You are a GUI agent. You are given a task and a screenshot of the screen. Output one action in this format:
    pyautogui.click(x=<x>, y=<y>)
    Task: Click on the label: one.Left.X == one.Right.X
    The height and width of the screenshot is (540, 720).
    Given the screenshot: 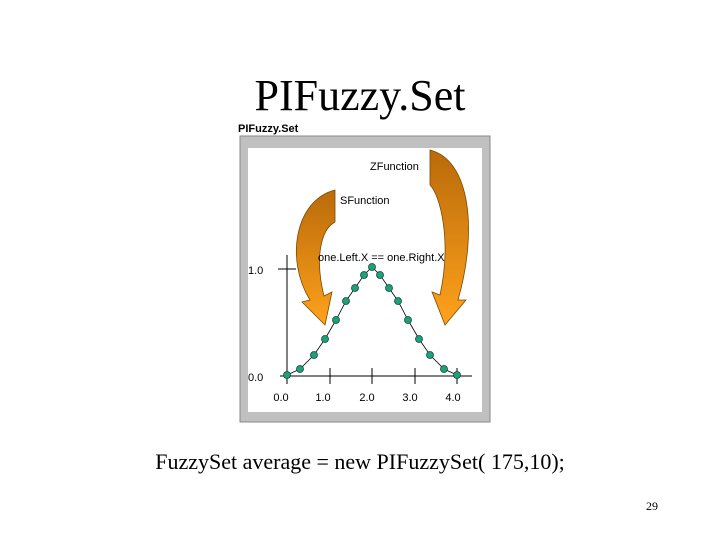 What is the action you would take?
    pyautogui.click(x=381, y=258)
    